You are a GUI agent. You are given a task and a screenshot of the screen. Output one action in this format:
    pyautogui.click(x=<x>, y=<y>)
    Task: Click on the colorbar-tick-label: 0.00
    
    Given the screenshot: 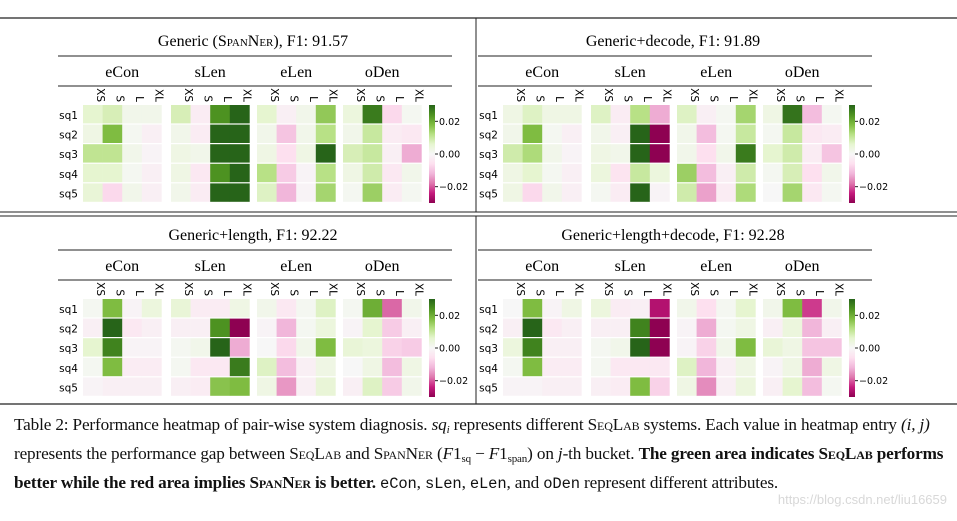 What is the action you would take?
    pyautogui.click(x=449, y=349)
    